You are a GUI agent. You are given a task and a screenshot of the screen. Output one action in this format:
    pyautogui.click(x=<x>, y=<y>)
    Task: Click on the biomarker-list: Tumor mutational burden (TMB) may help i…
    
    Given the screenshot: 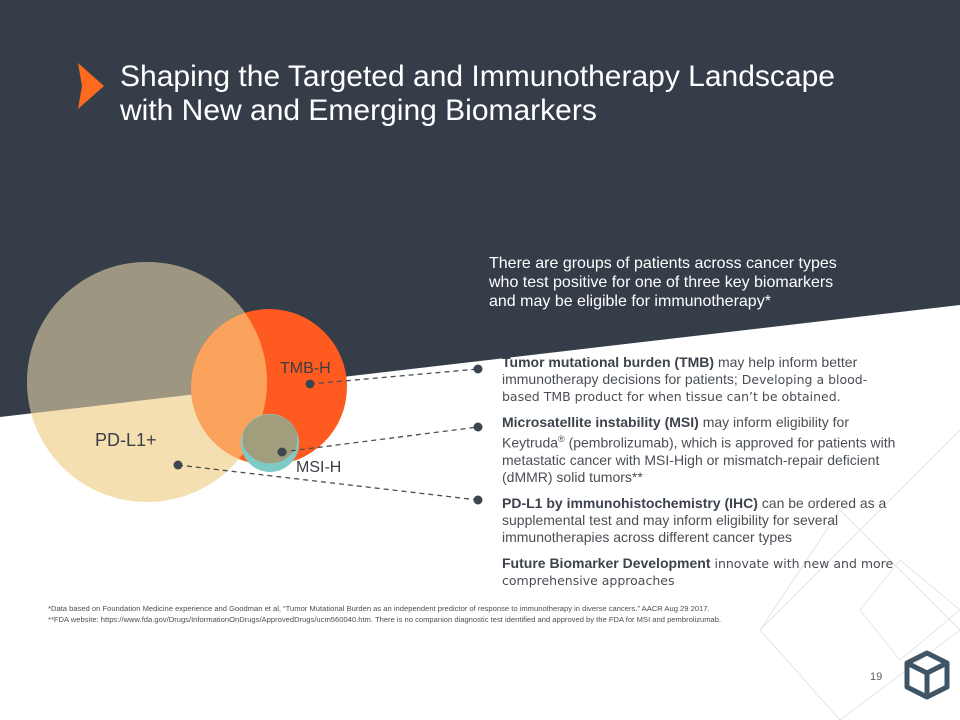 What is the action you would take?
    pyautogui.click(x=702, y=476)
    